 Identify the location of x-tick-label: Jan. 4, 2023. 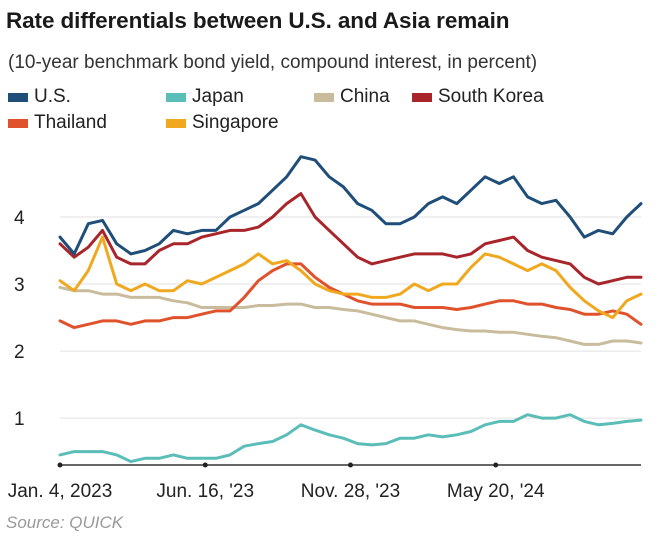
(60, 491).